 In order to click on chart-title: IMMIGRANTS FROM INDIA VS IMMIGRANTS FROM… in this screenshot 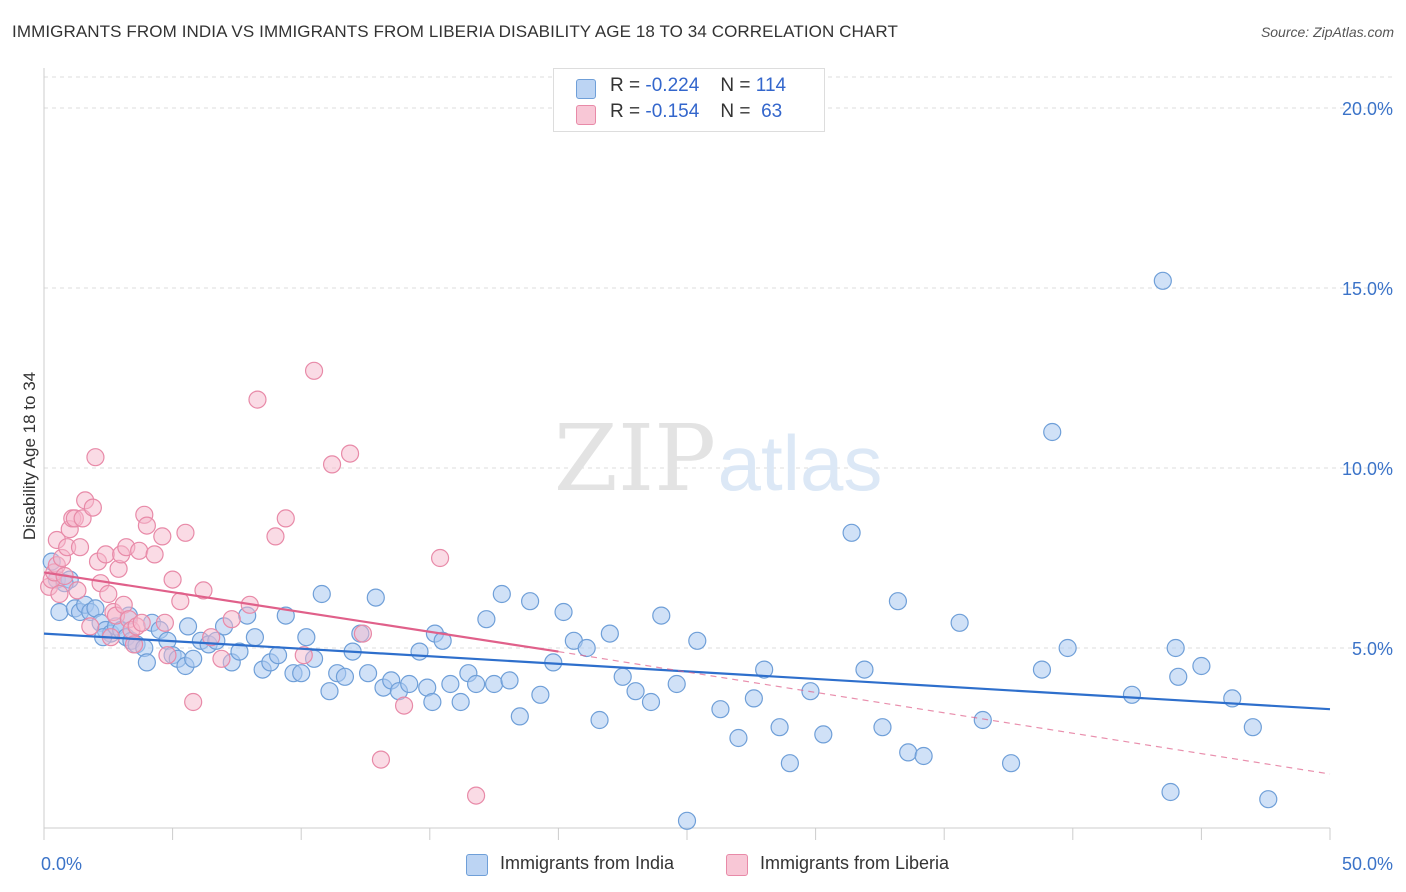, I will do `click(455, 31)`.